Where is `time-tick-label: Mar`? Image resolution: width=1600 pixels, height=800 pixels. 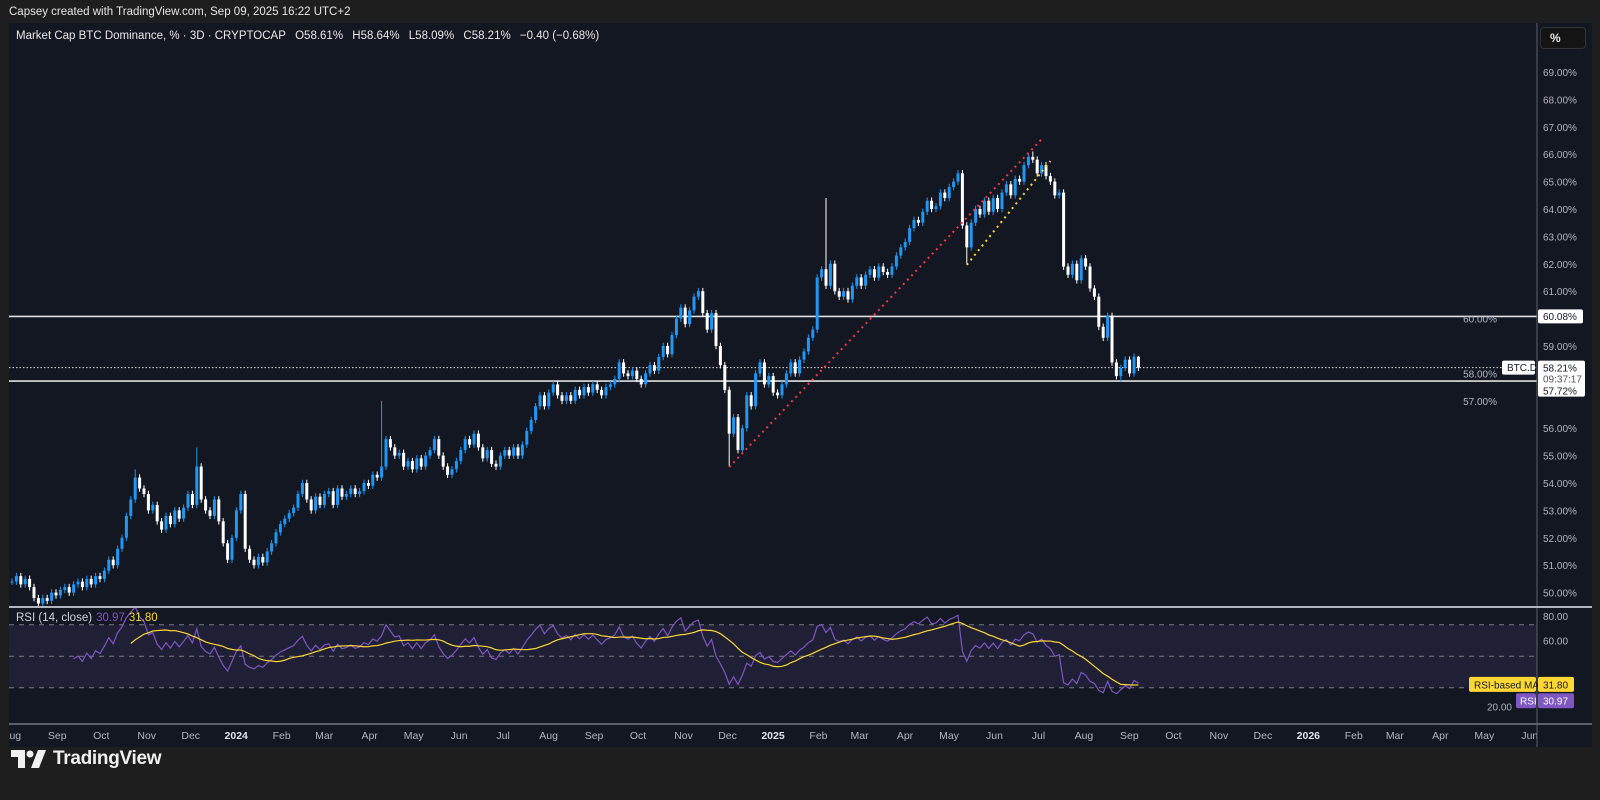
time-tick-label: Mar is located at coordinates (859, 736).